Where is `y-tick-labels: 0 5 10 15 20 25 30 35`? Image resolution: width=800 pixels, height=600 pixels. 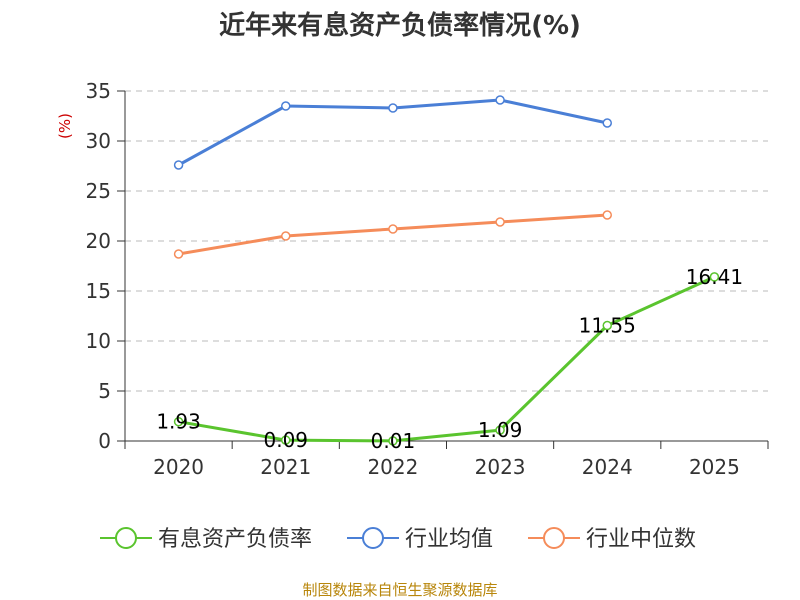
y-tick-labels: 0 5 10 15 20 25 30 35 is located at coordinates (98, 266).